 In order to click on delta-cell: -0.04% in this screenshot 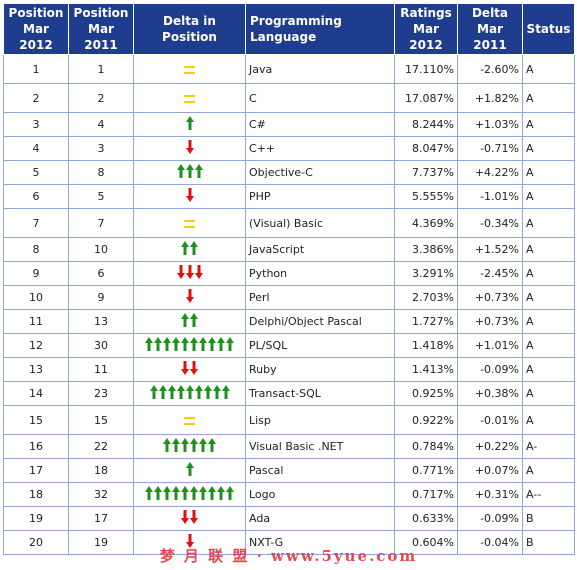, I will do `click(490, 542)`.